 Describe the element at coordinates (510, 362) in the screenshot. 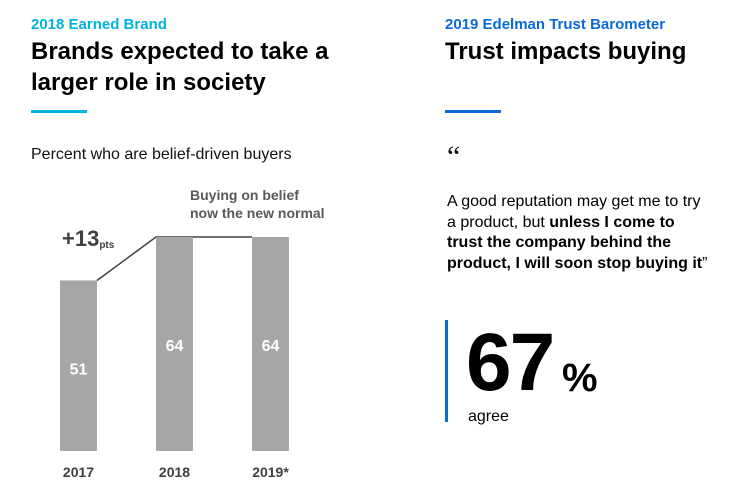

I see `stat-value: 67` at that location.